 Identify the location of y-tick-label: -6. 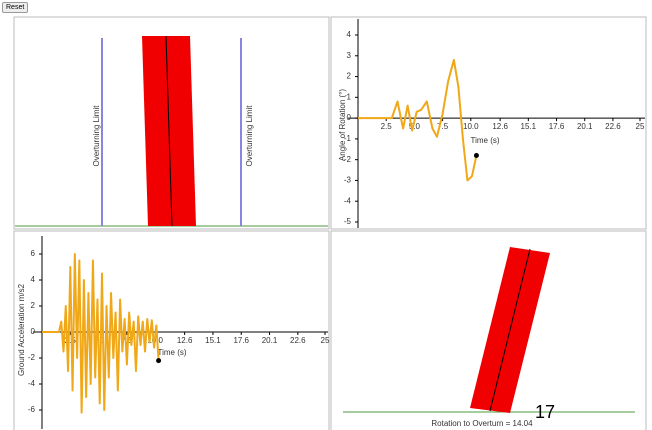
(32, 409).